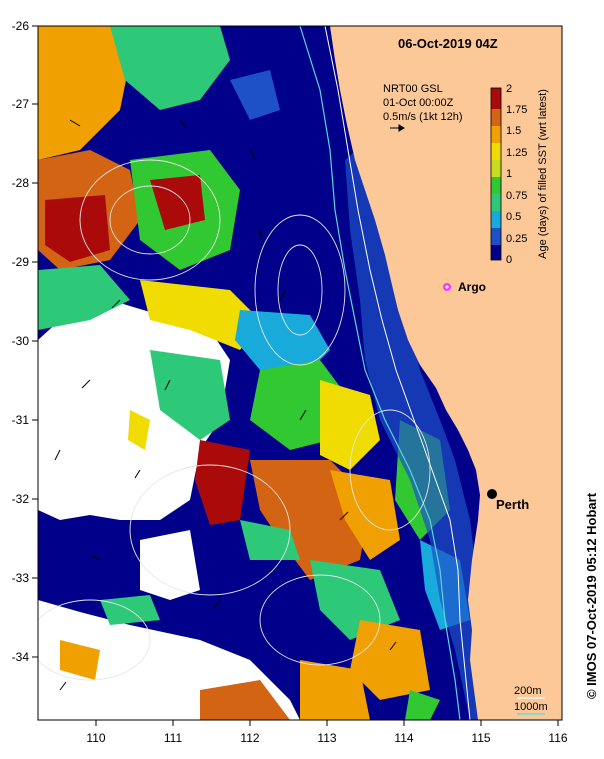 The image size is (604, 759). What do you see at coordinates (591, 595) in the screenshot?
I see `credit-text: © IMOS 07-Oct-2019 05:12 Hobart` at bounding box center [591, 595].